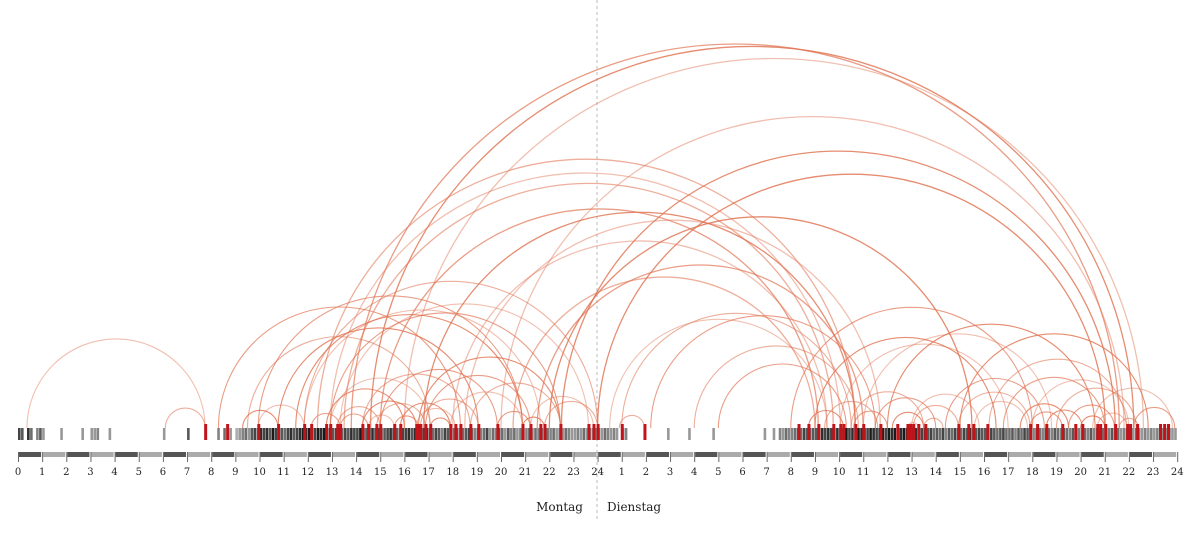  What do you see at coordinates (404, 472) in the screenshot?
I see `tick-label: 16` at bounding box center [404, 472].